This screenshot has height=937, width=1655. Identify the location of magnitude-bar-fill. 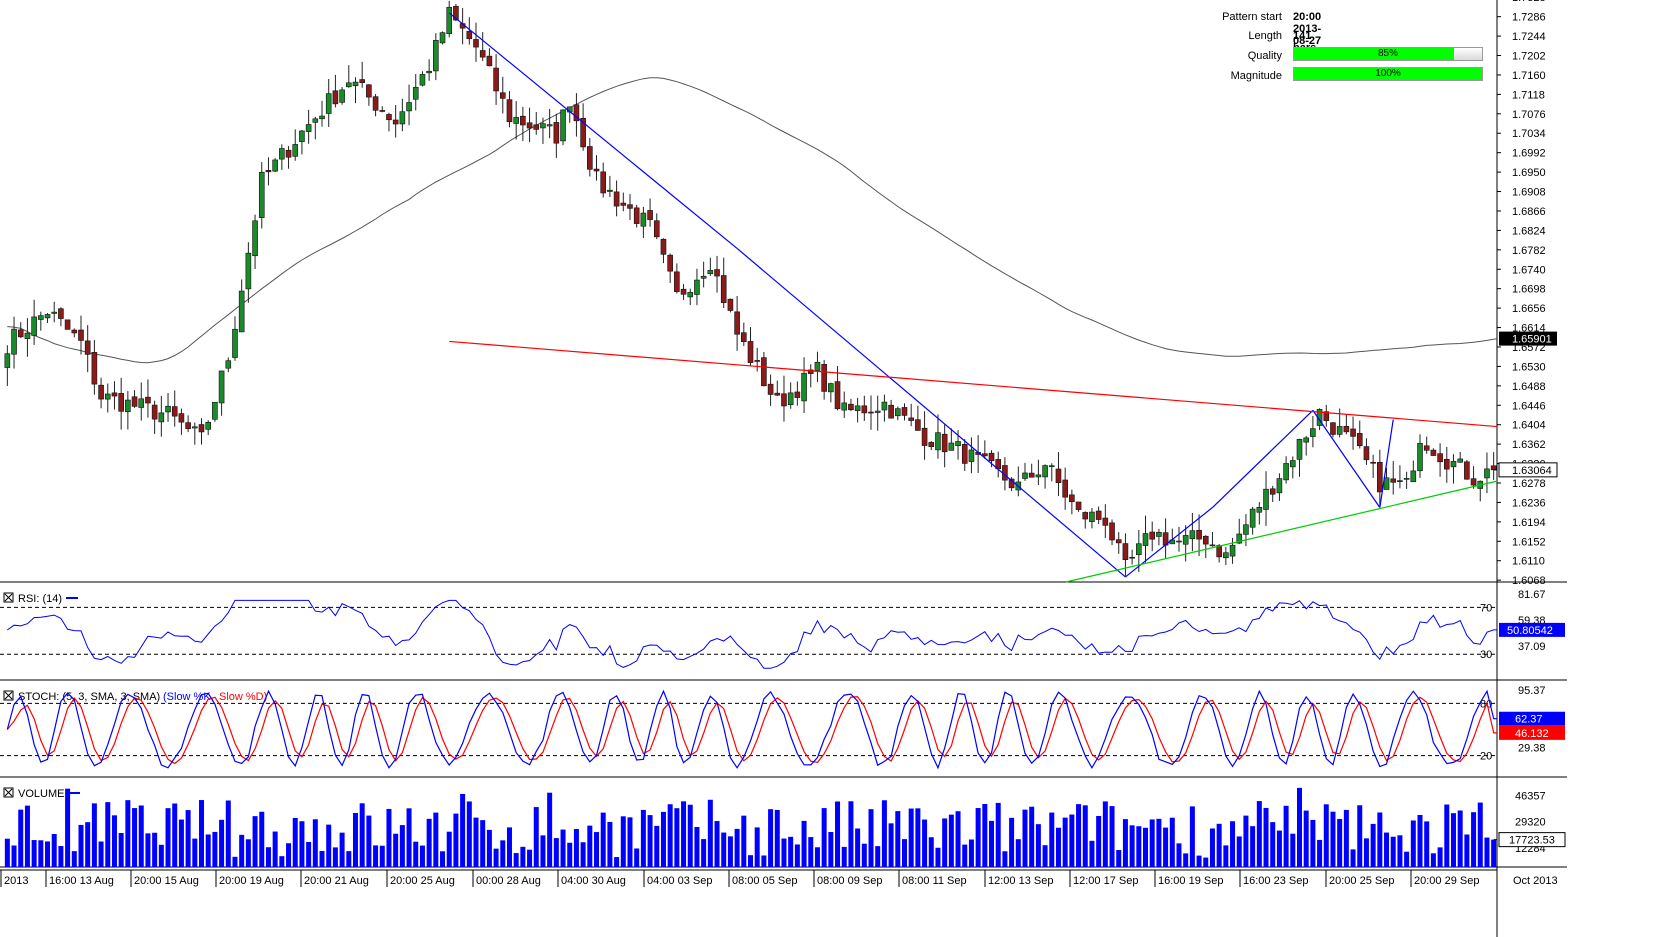
(1388, 74).